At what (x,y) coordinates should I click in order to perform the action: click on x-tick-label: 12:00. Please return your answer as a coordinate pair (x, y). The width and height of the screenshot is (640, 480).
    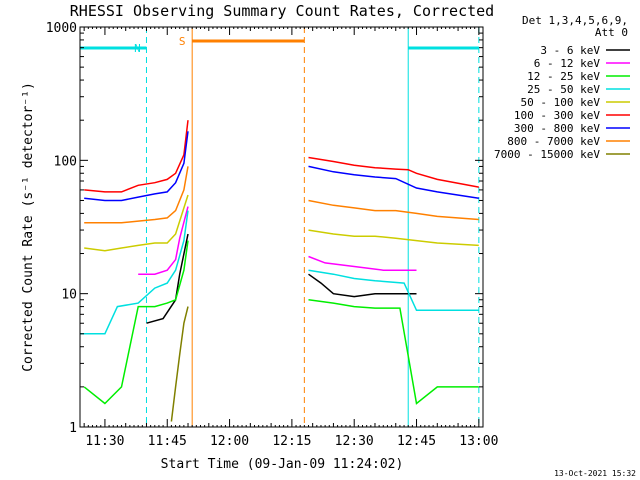
    Looking at the image, I should click on (229, 441).